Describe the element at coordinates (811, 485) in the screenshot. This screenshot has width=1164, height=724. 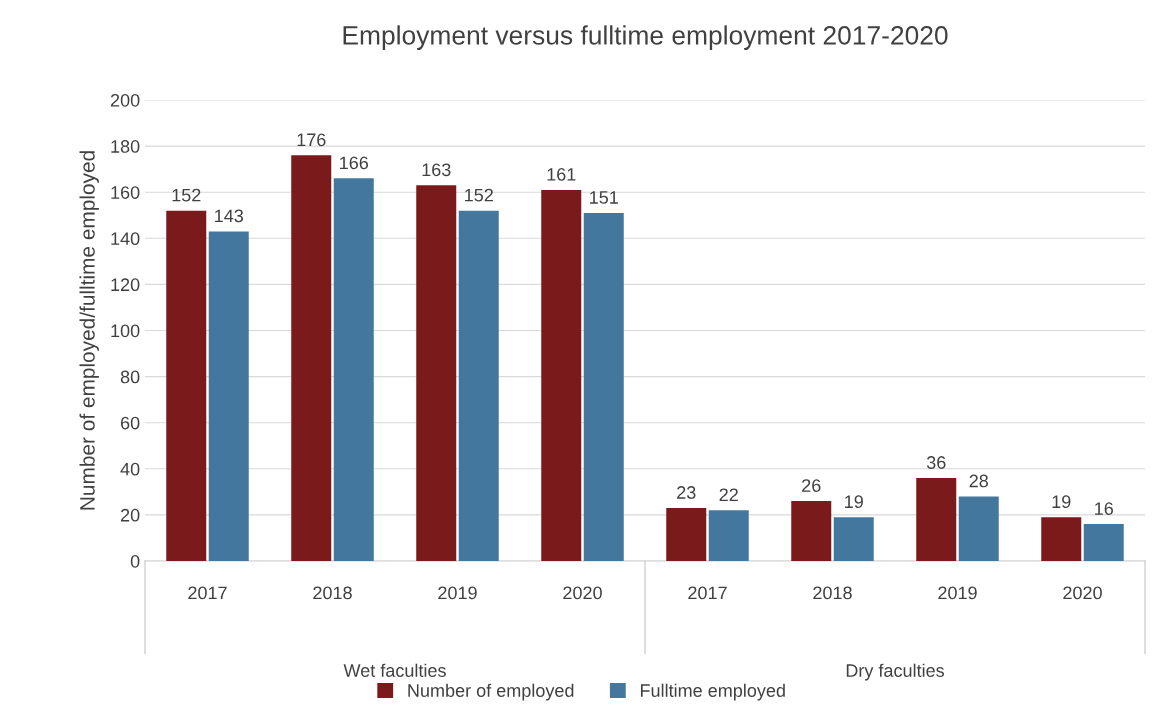
I see `data-label: 26` at that location.